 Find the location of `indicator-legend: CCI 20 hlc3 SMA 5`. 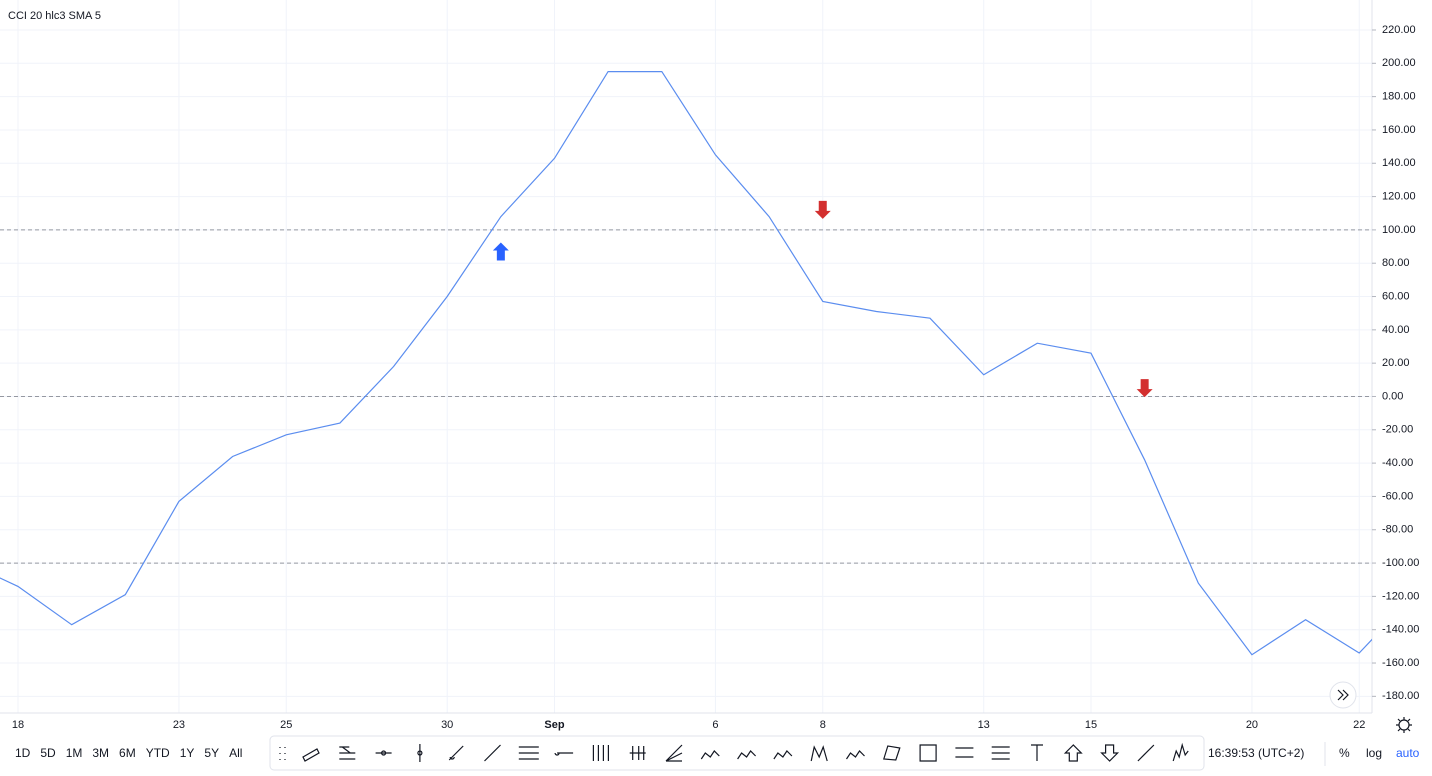

indicator-legend: CCI 20 hlc3 SMA 5 is located at coordinates (54, 16).